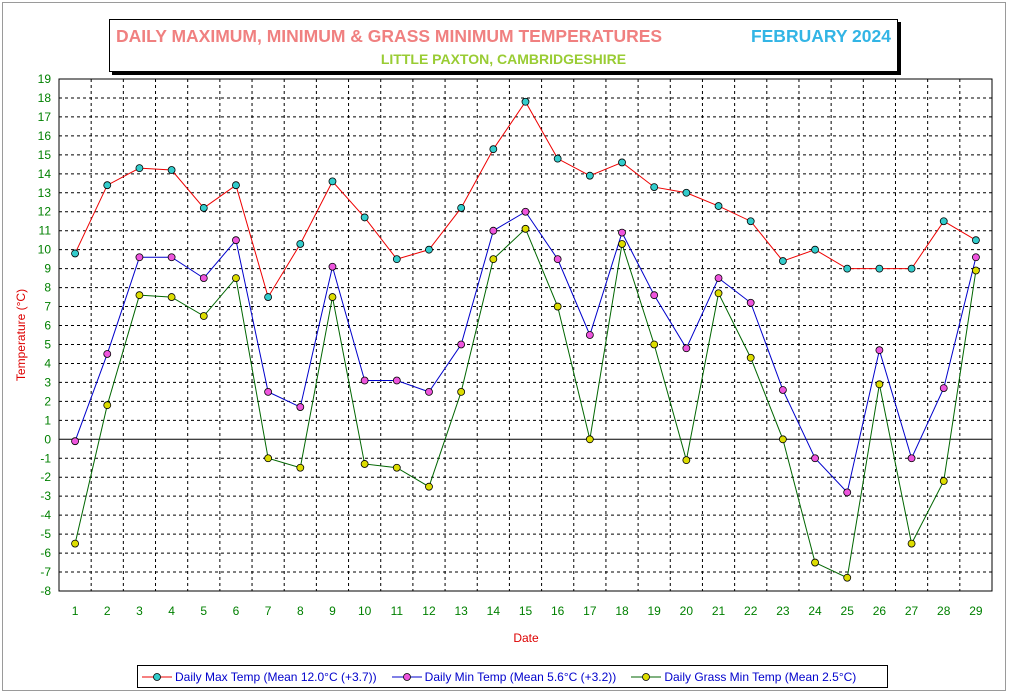  I want to click on x-tick-label: 4, so click(171, 611).